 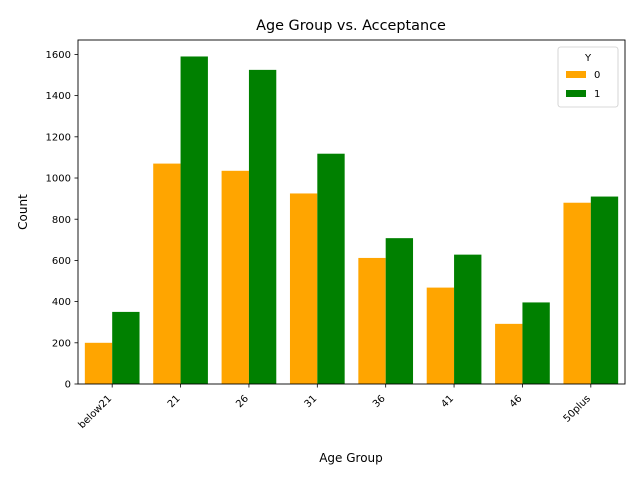 What do you see at coordinates (351, 458) in the screenshot?
I see `x-axis-label: Age Group` at bounding box center [351, 458].